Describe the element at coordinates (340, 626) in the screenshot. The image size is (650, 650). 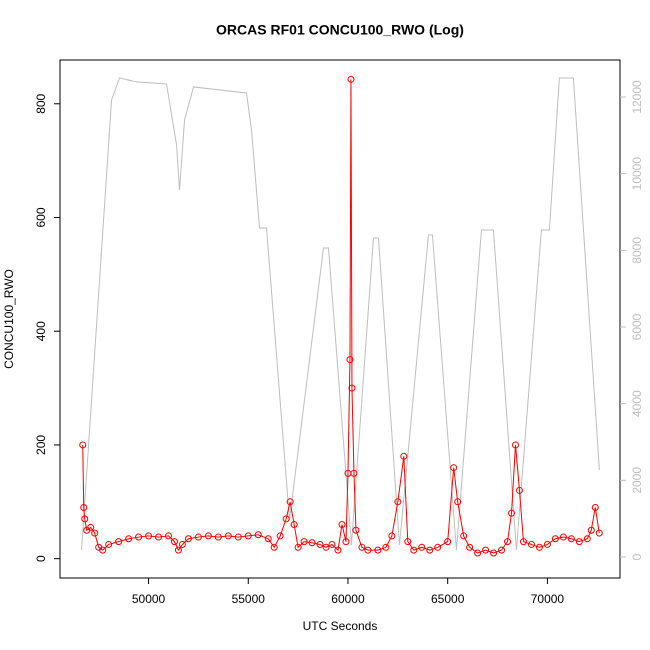
I see `x-axis-label: UTC Seconds` at that location.